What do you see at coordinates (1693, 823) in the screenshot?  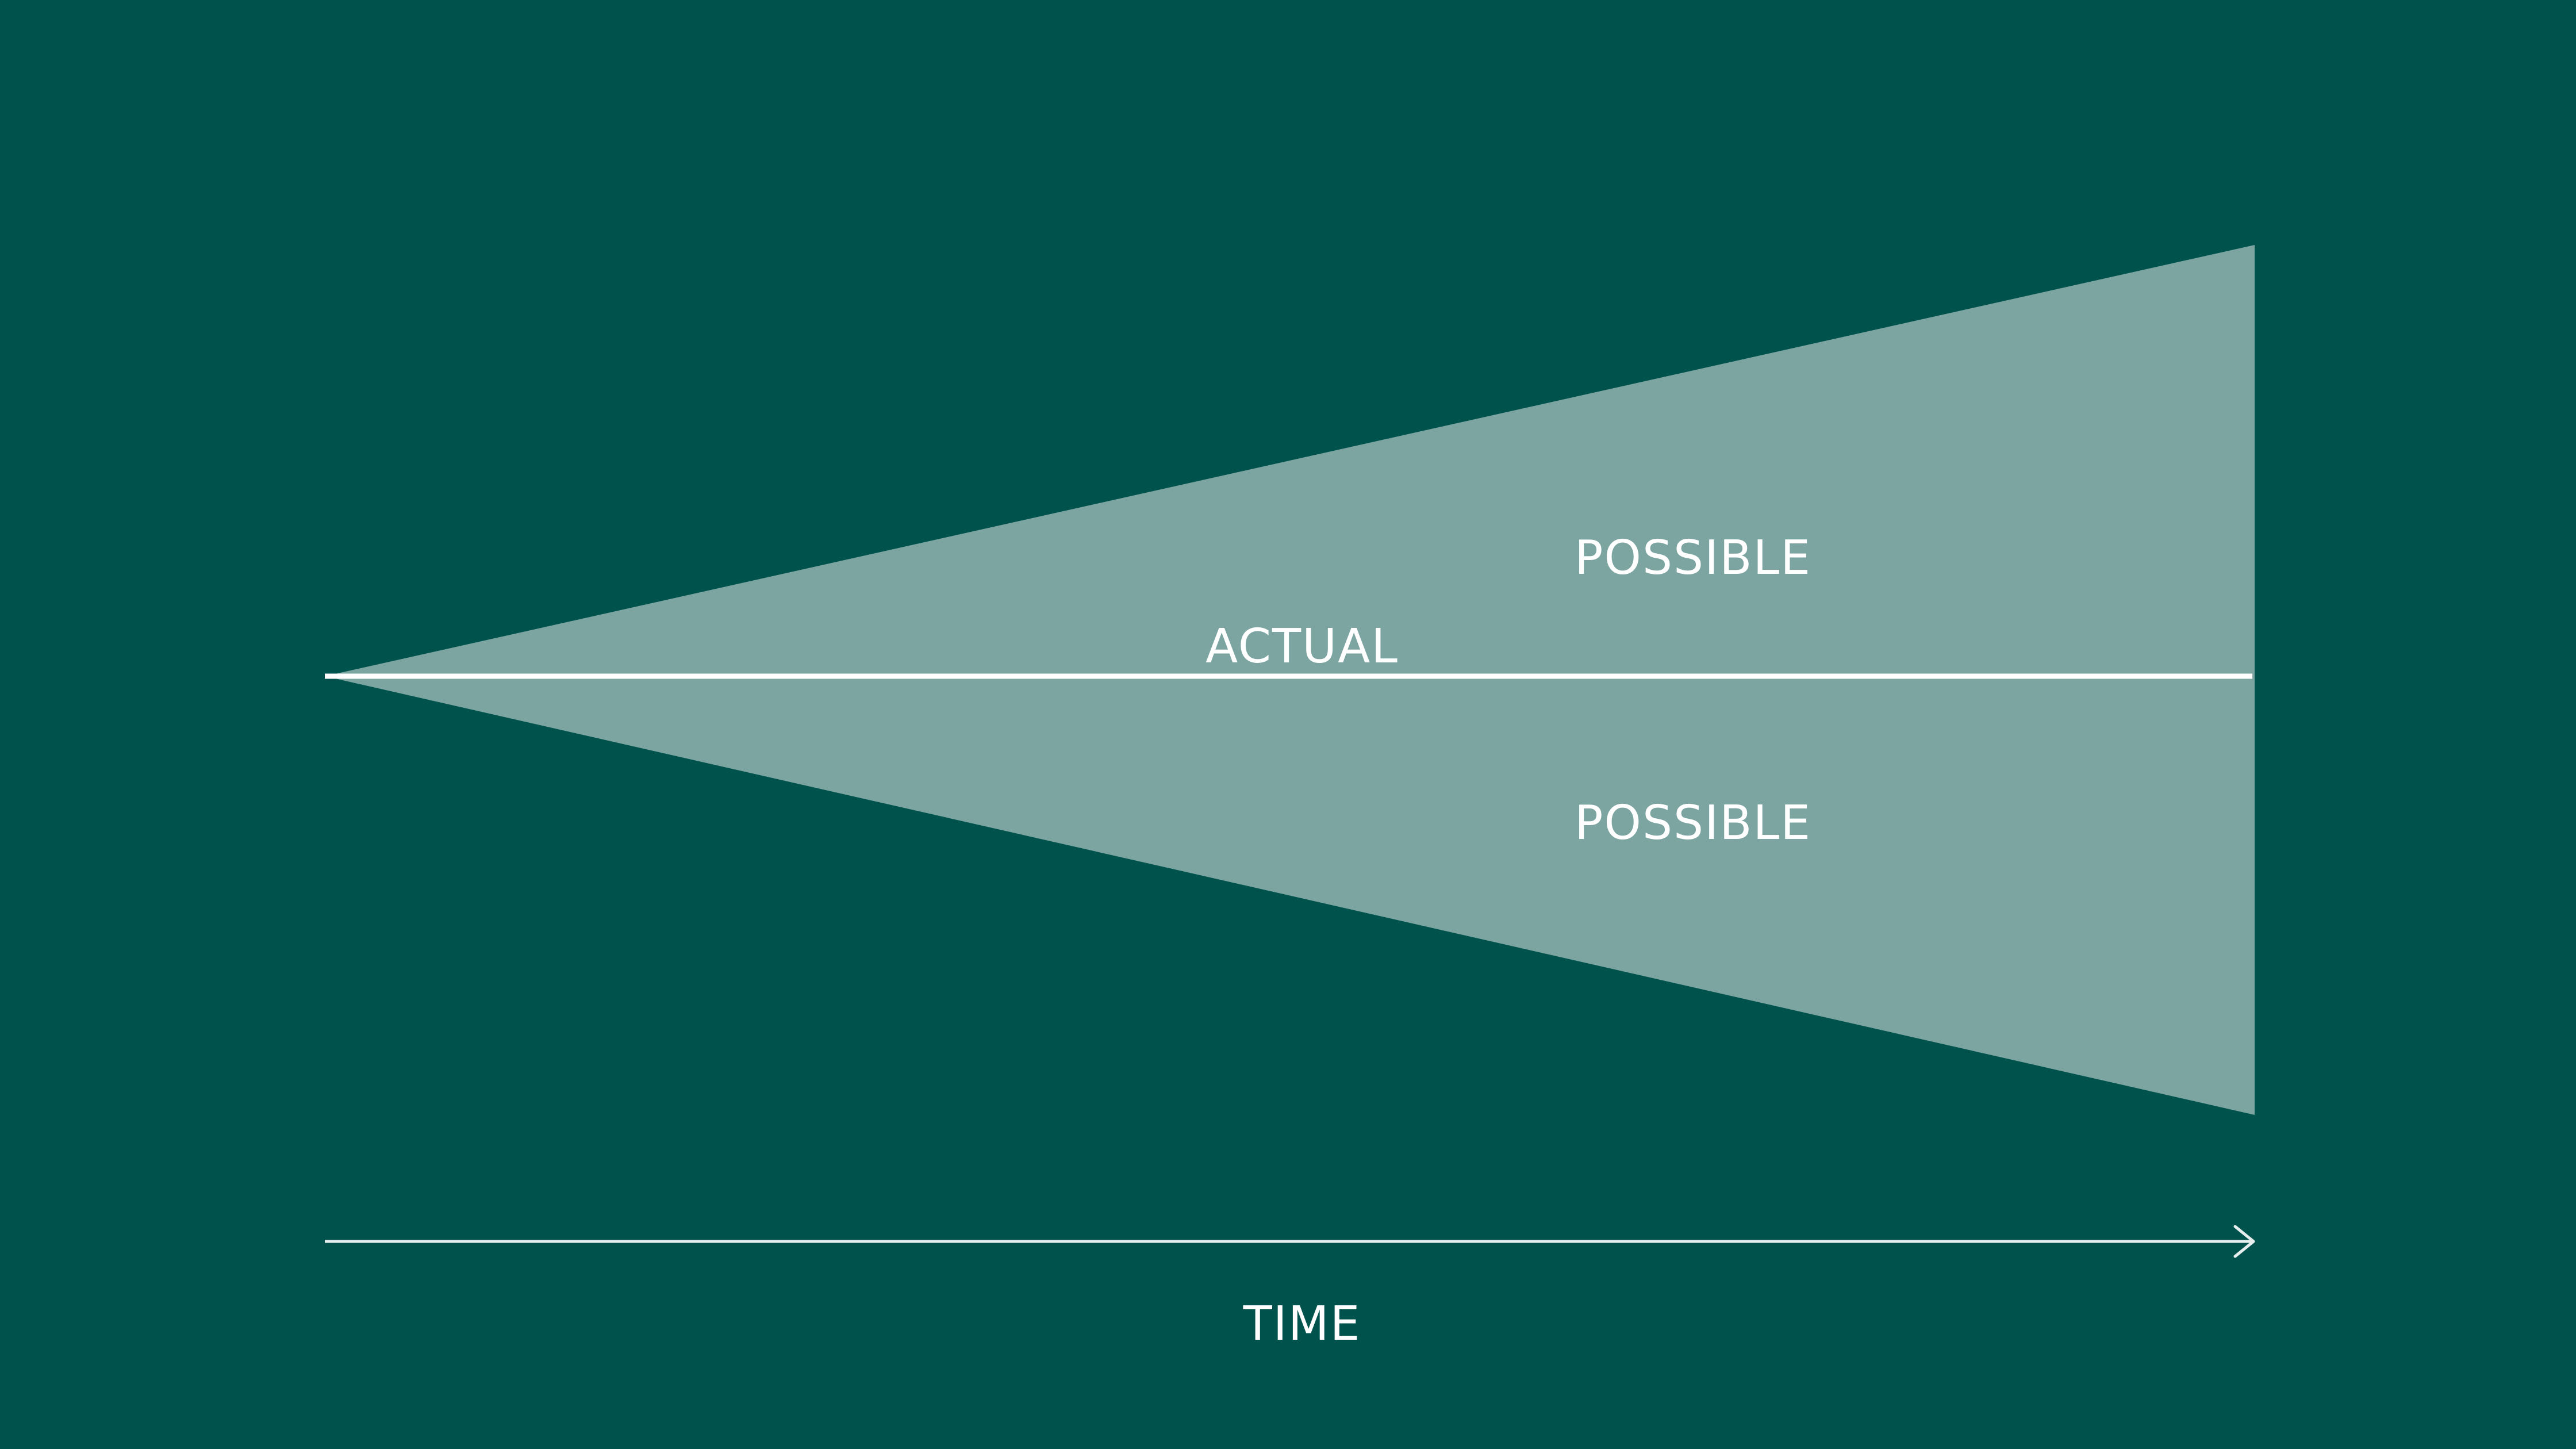 I see `possible-lower-label: POSSIBLE` at bounding box center [1693, 823].